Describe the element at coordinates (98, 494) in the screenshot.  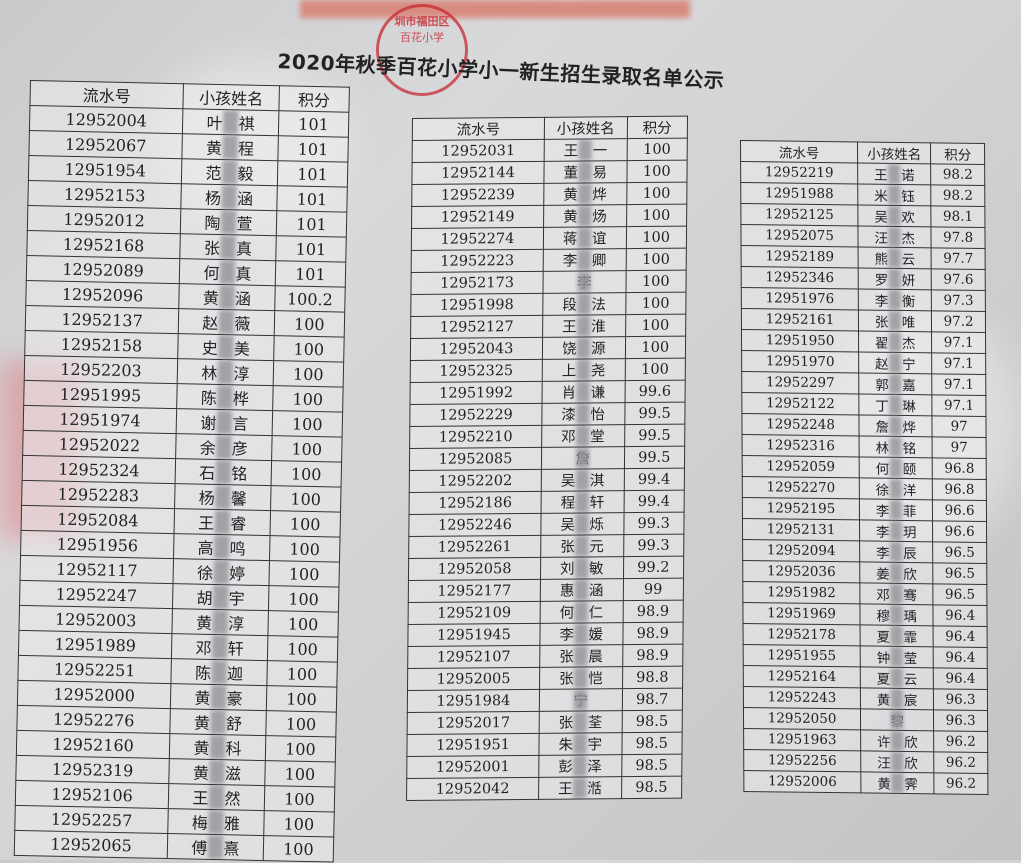
I see `serial-number-cell: 12952283` at that location.